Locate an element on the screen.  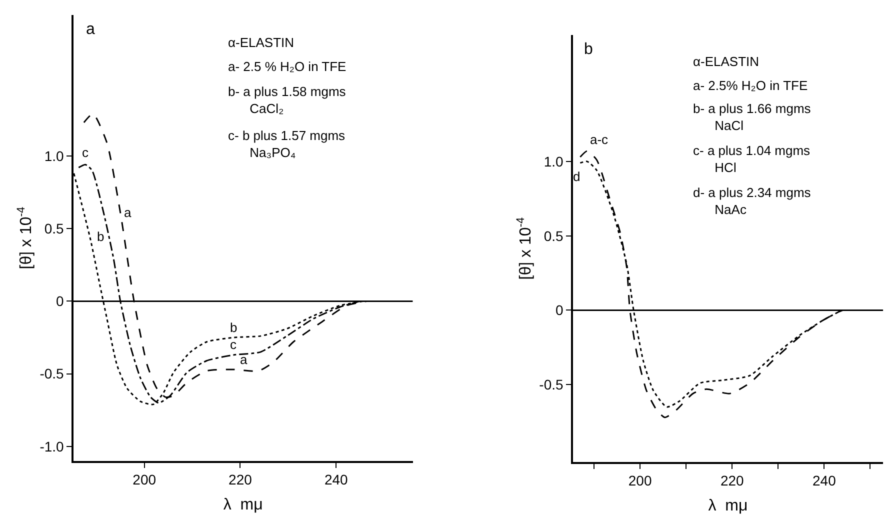
annotation: d is located at coordinates (576, 176).